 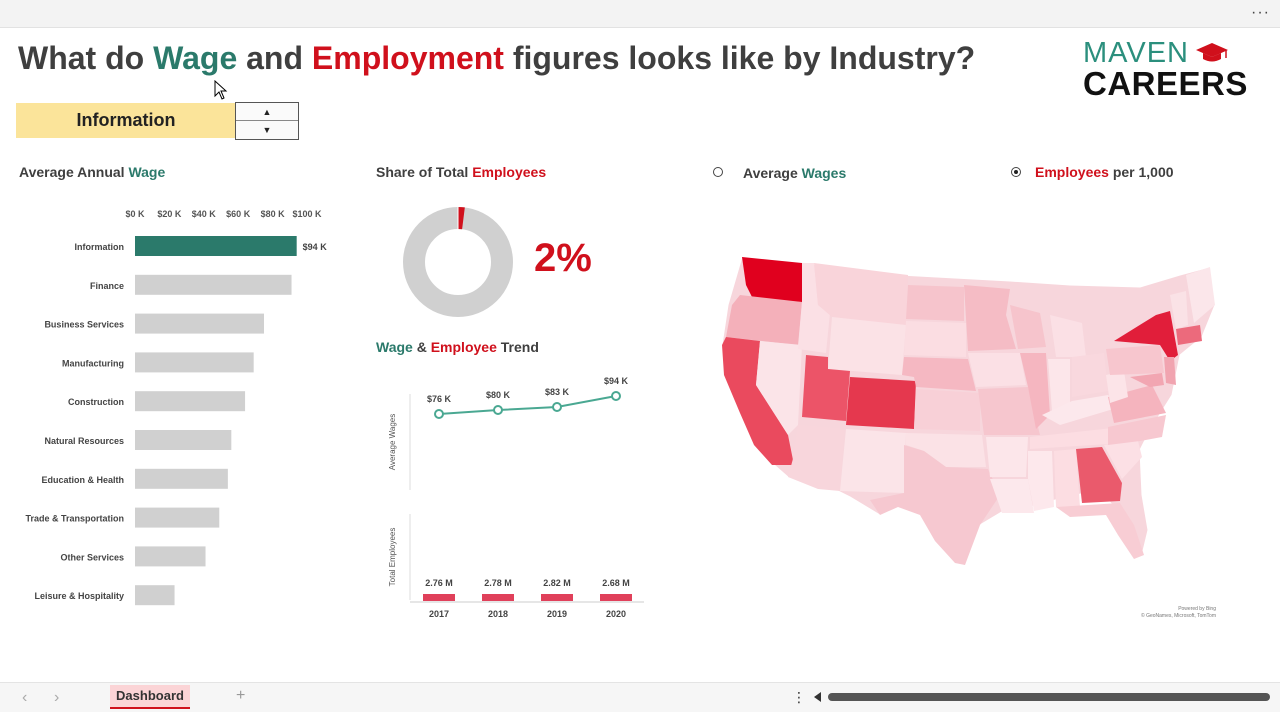 I want to click on average-wages-option: Average Wages, so click(x=794, y=173).